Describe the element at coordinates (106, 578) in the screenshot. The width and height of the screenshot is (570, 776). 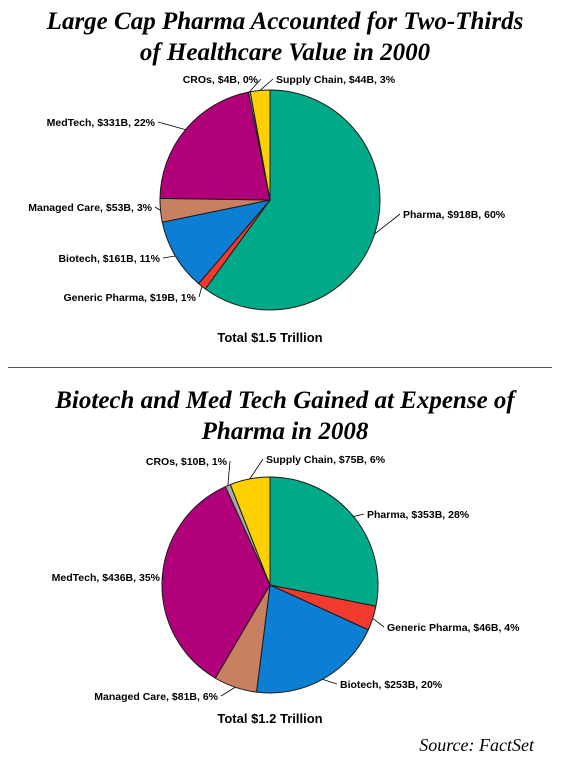
I see `chart-2-label-medtech: MedTech, $436B, 35%` at that location.